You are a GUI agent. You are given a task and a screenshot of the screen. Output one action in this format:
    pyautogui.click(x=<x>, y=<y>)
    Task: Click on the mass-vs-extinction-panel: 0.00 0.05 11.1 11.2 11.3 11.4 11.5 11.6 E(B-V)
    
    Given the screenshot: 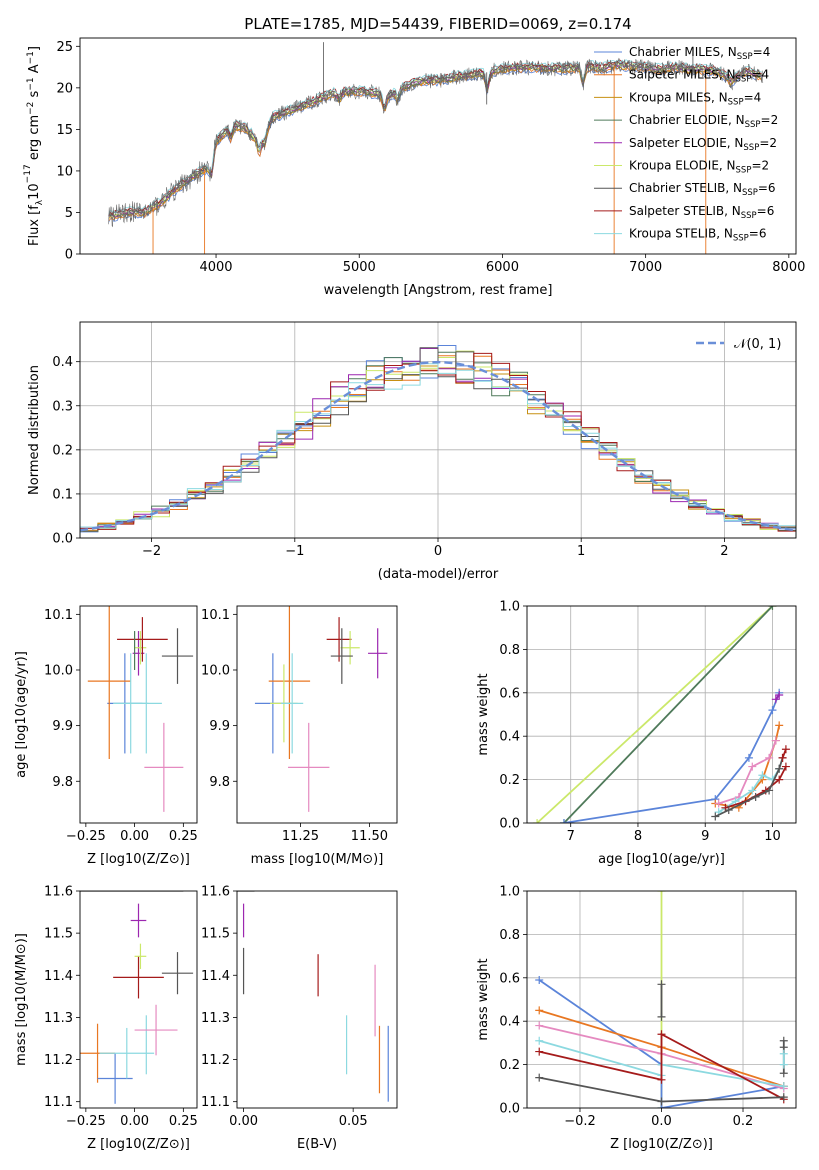 What is the action you would take?
    pyautogui.click(x=299, y=1018)
    